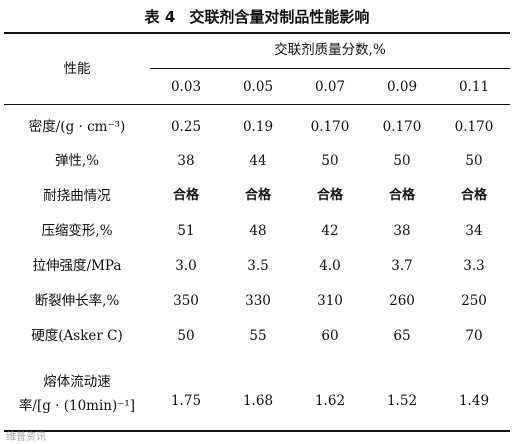 The height and width of the screenshot is (444, 514). What do you see at coordinates (258, 231) in the screenshot?
I see `table-cell: 48` at bounding box center [258, 231].